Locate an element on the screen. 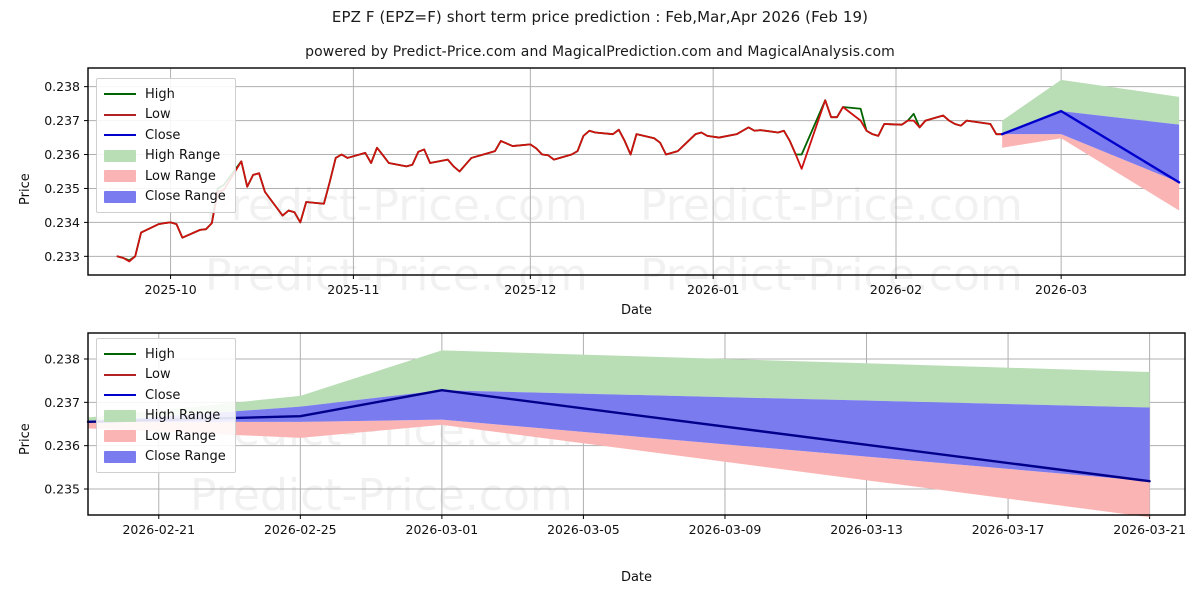 The height and width of the screenshot is (600, 1200). overview-legend-item-low: Low is located at coordinates (165, 115).